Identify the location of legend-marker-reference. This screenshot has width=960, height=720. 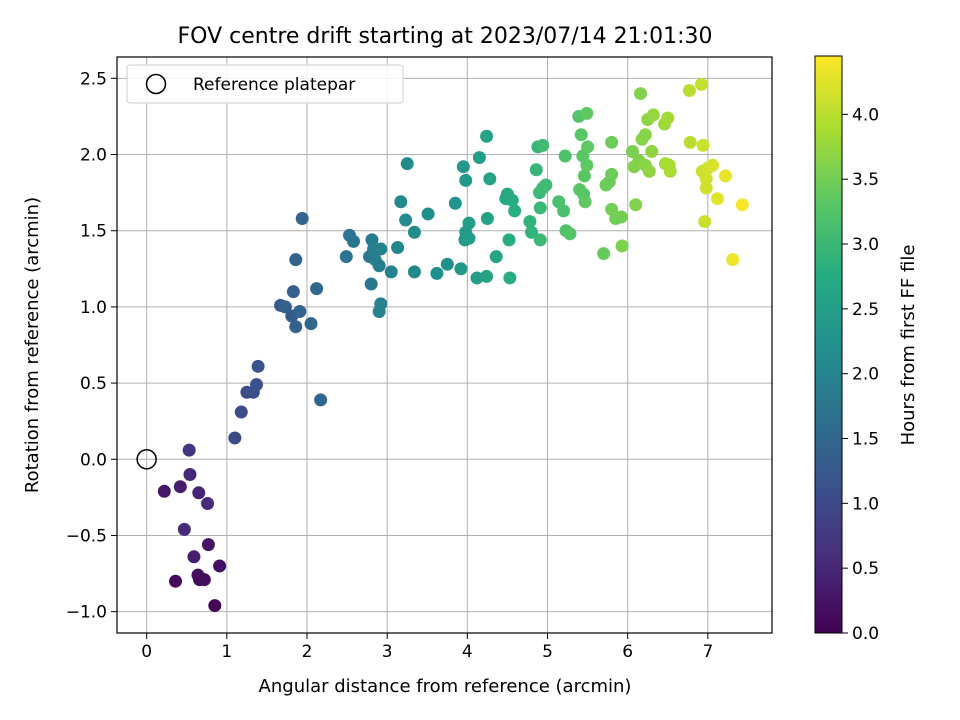
(156, 84).